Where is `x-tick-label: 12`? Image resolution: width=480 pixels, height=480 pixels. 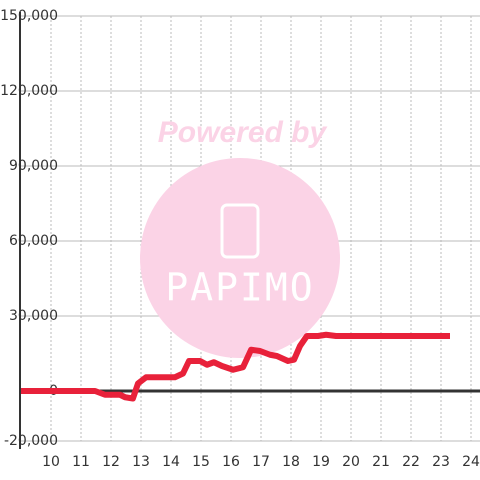 x-tick-label: 12 is located at coordinates (111, 462).